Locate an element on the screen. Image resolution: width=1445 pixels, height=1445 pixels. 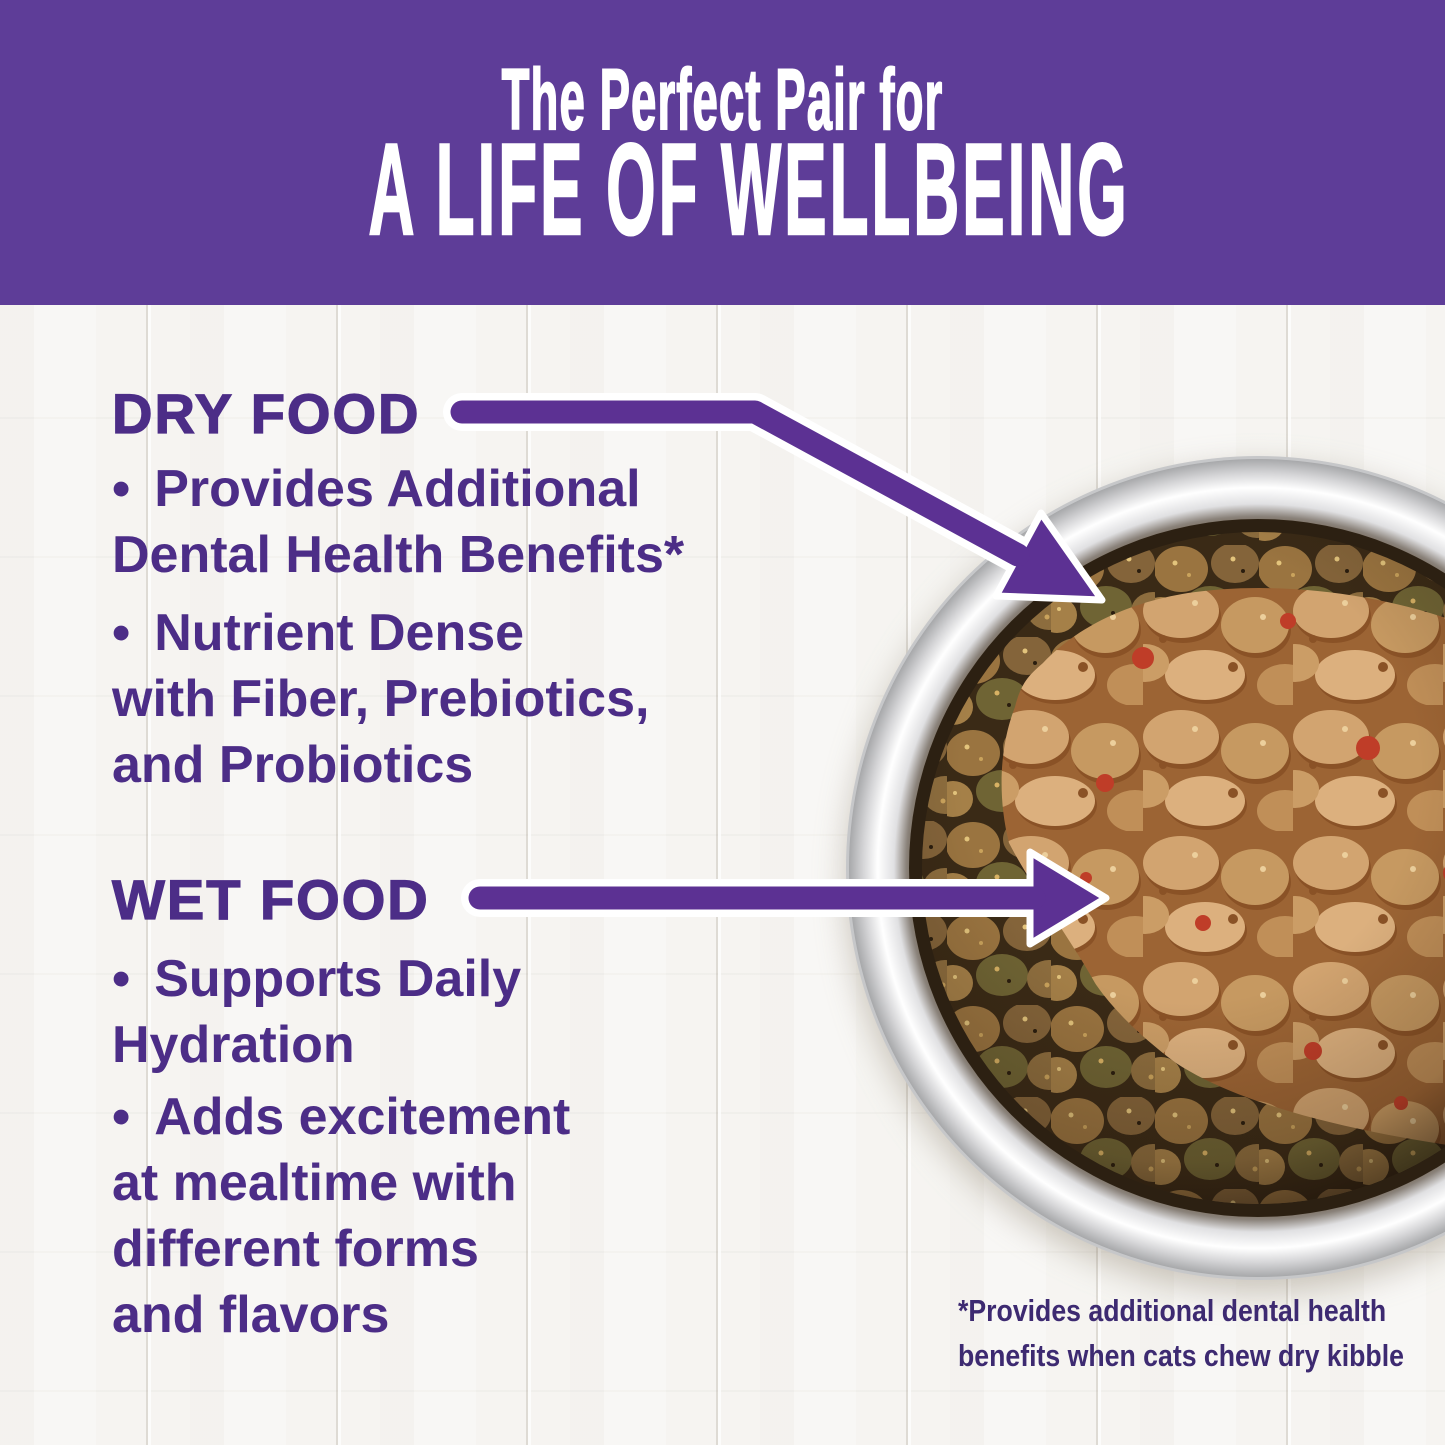
bullet-line: • Adds excitement is located at coordinates (341, 1117).